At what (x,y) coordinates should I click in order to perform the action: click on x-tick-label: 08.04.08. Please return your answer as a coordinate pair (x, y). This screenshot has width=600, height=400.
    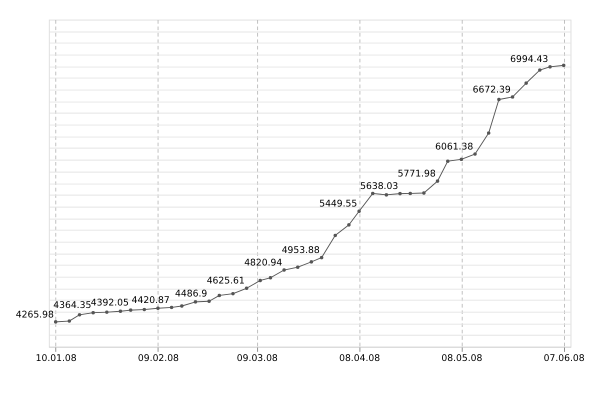
    Looking at the image, I should click on (359, 358).